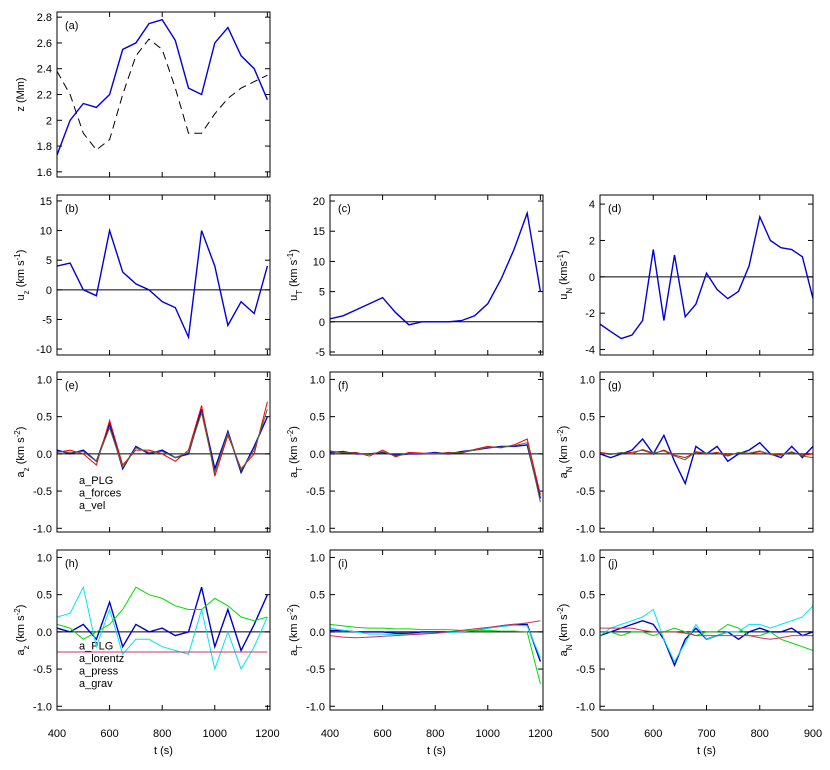  What do you see at coordinates (100, 494) in the screenshot?
I see `legend-entry: a_forces` at bounding box center [100, 494].